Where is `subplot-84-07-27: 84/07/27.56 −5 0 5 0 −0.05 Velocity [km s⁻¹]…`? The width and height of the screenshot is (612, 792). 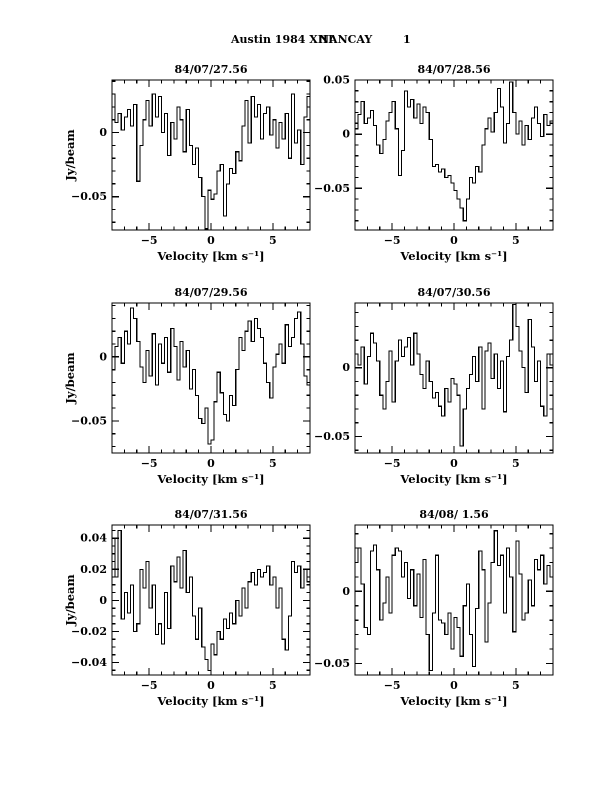
subplot-84-07-27: 84/07/27.56 −5 0 5 0 −0.05 Velocity [km s⁻¹]… is located at coordinates (177, 177).